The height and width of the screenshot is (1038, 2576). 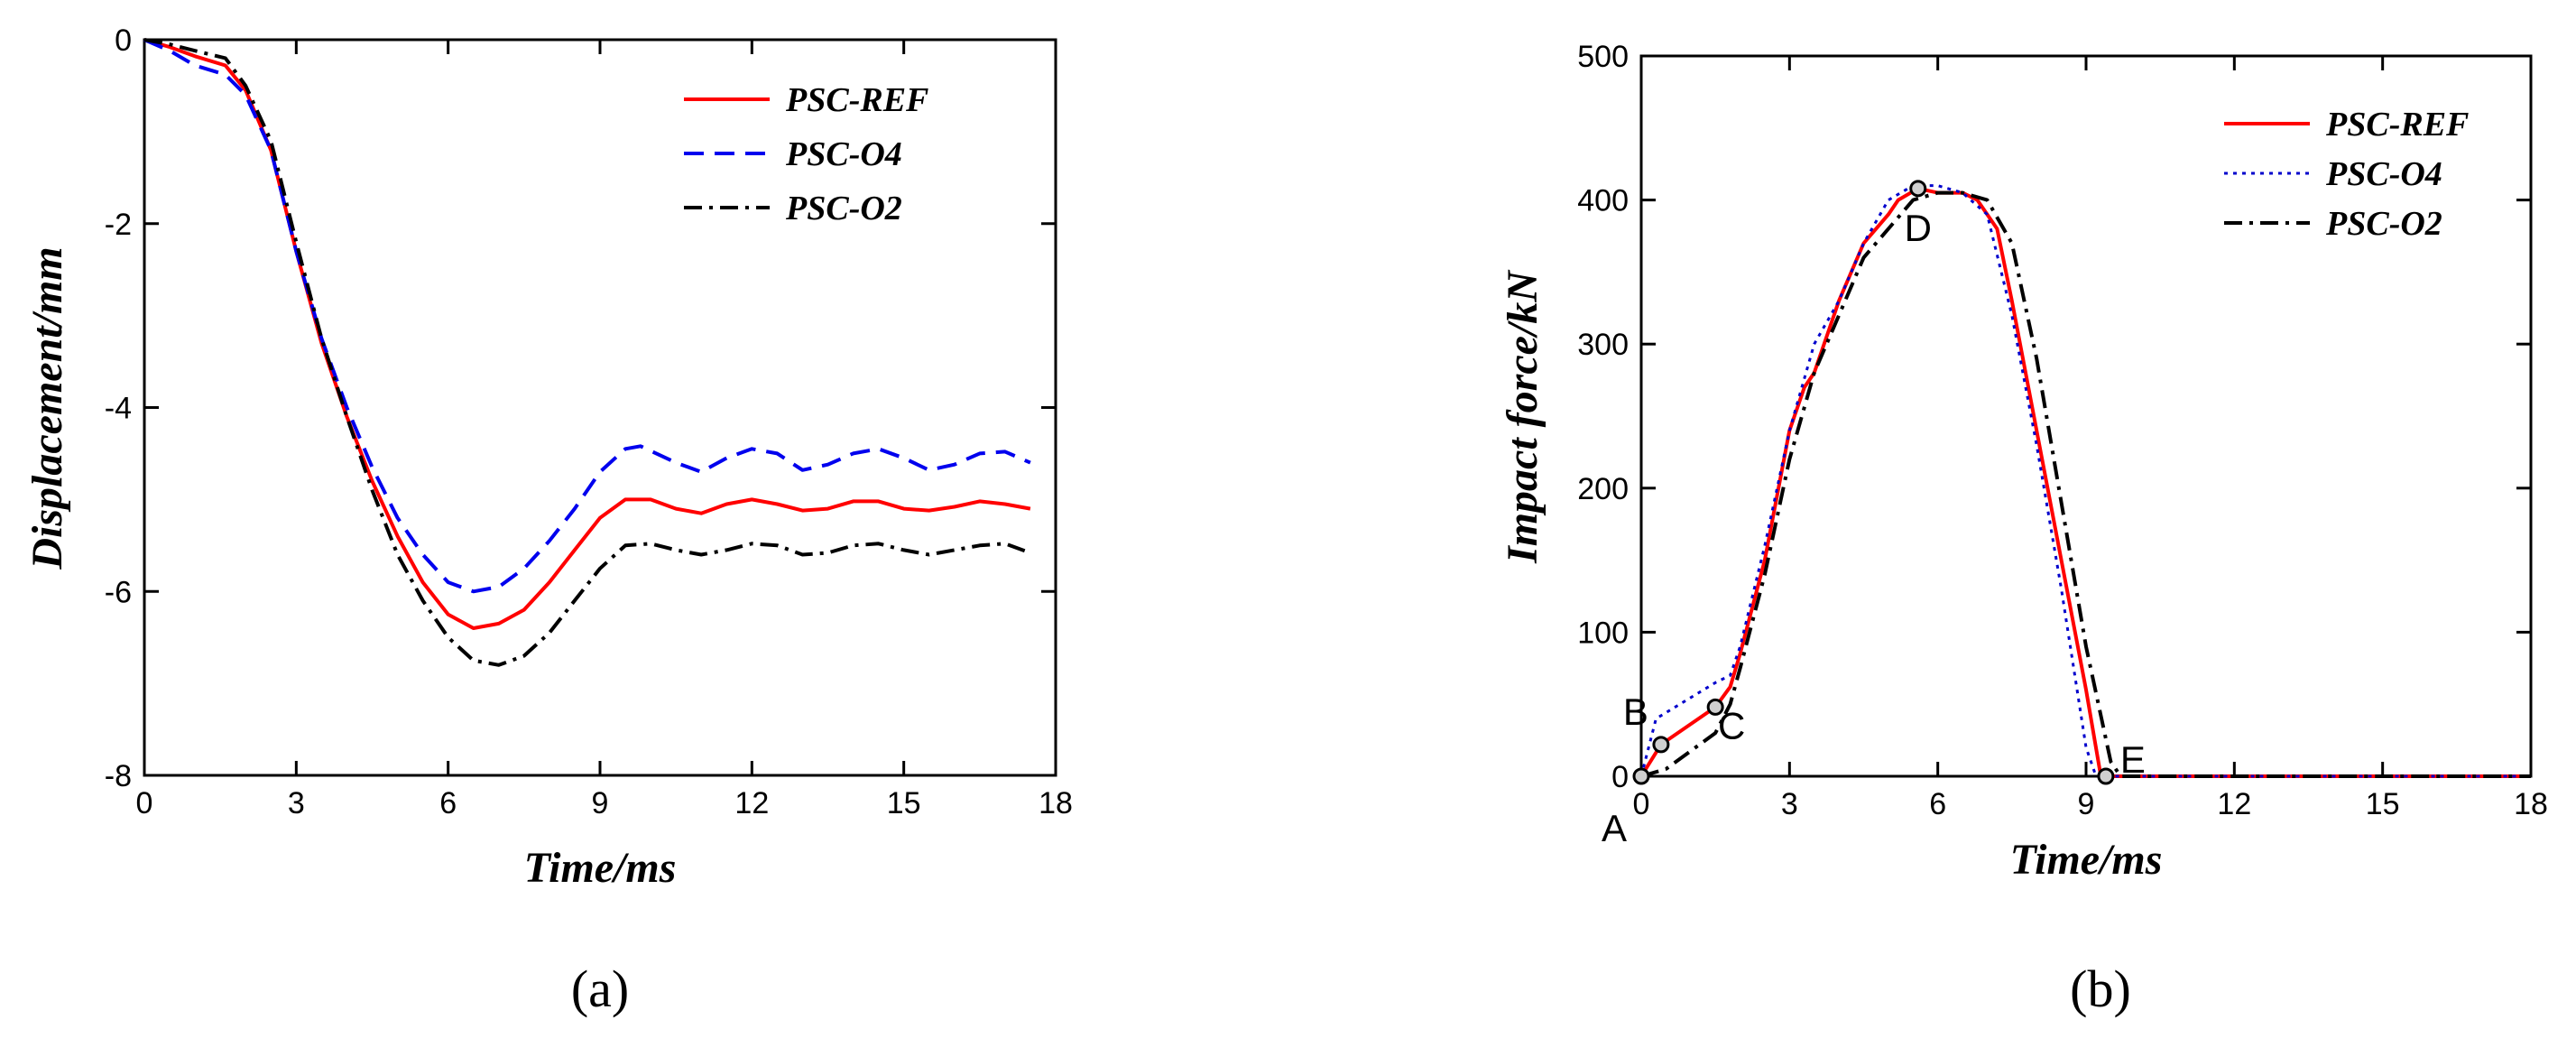 I want to click on legend-b: PSC-REF PSC-O4 PSC-O2, so click(x=2346, y=175).